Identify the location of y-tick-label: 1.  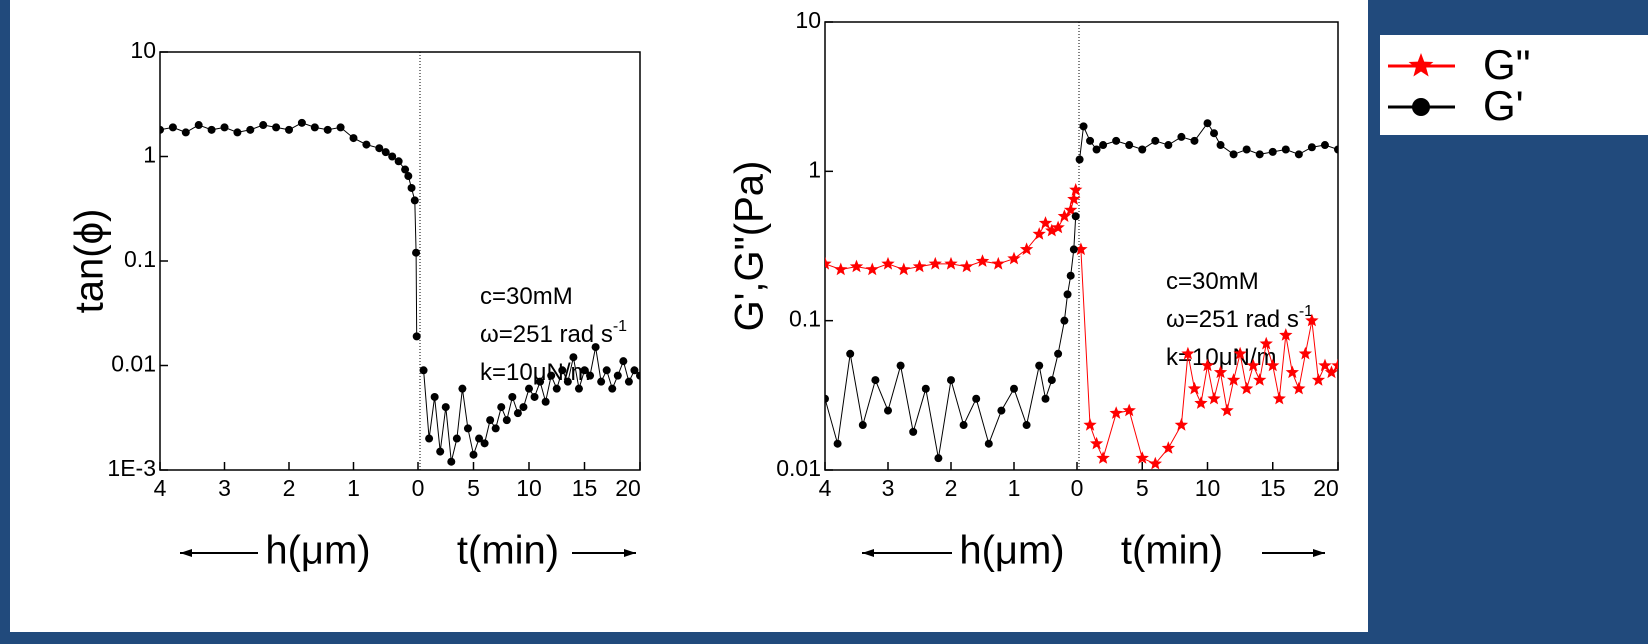
(814, 169).